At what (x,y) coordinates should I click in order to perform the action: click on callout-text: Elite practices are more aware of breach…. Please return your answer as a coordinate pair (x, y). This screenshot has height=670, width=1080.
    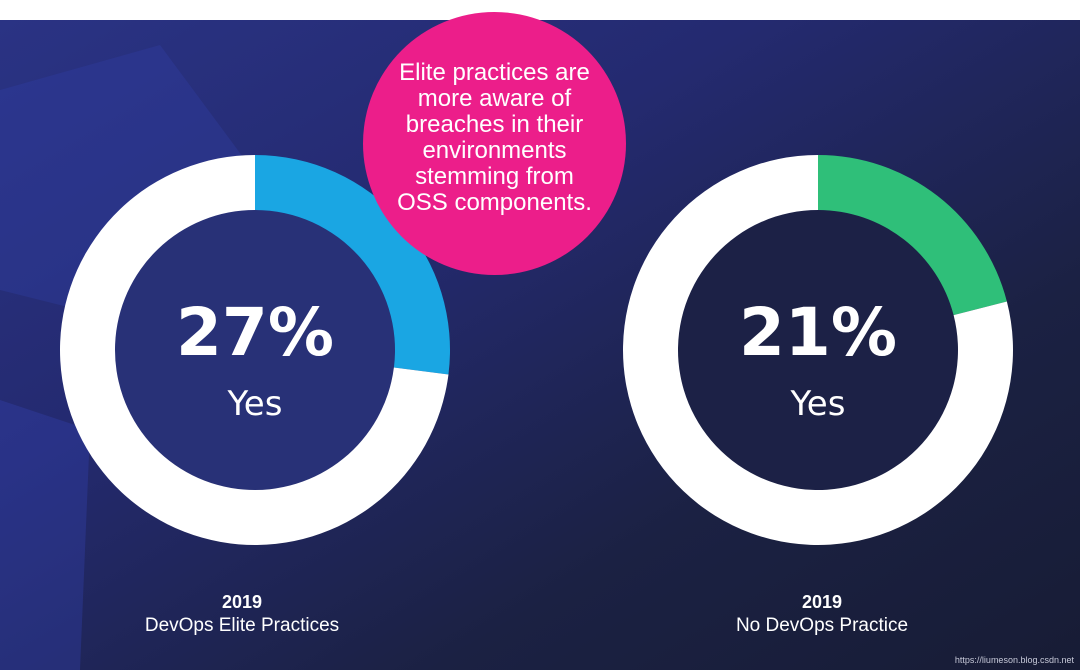
    Looking at the image, I should click on (494, 137).